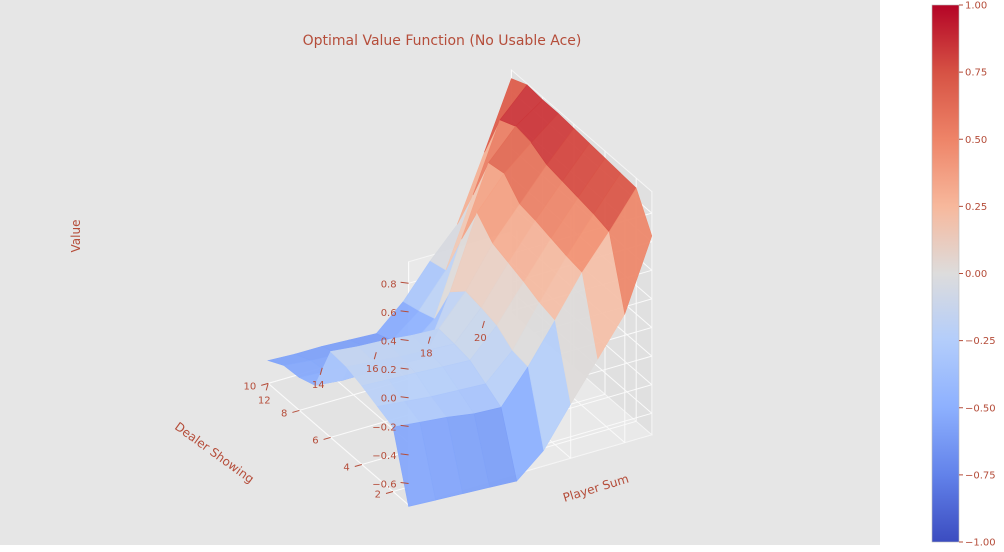  Describe the element at coordinates (389, 342) in the screenshot. I see `z-tick-label: 0.4` at that location.